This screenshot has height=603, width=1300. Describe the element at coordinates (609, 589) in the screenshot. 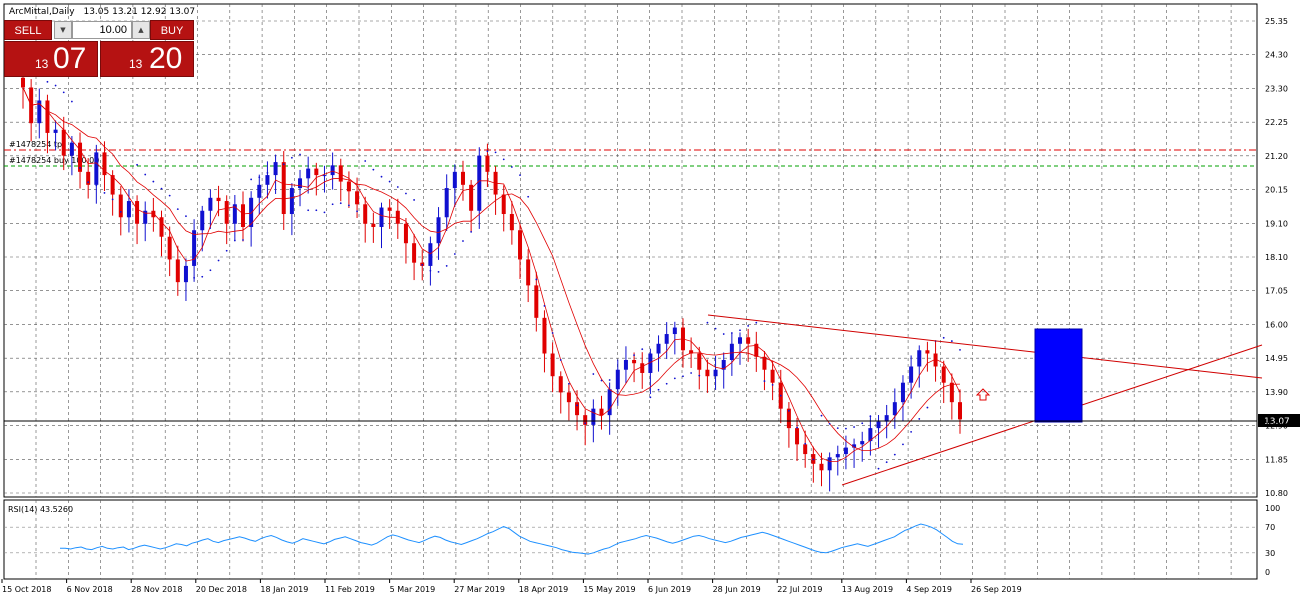

I see `time-axis-label: 15 May 2019` at that location.